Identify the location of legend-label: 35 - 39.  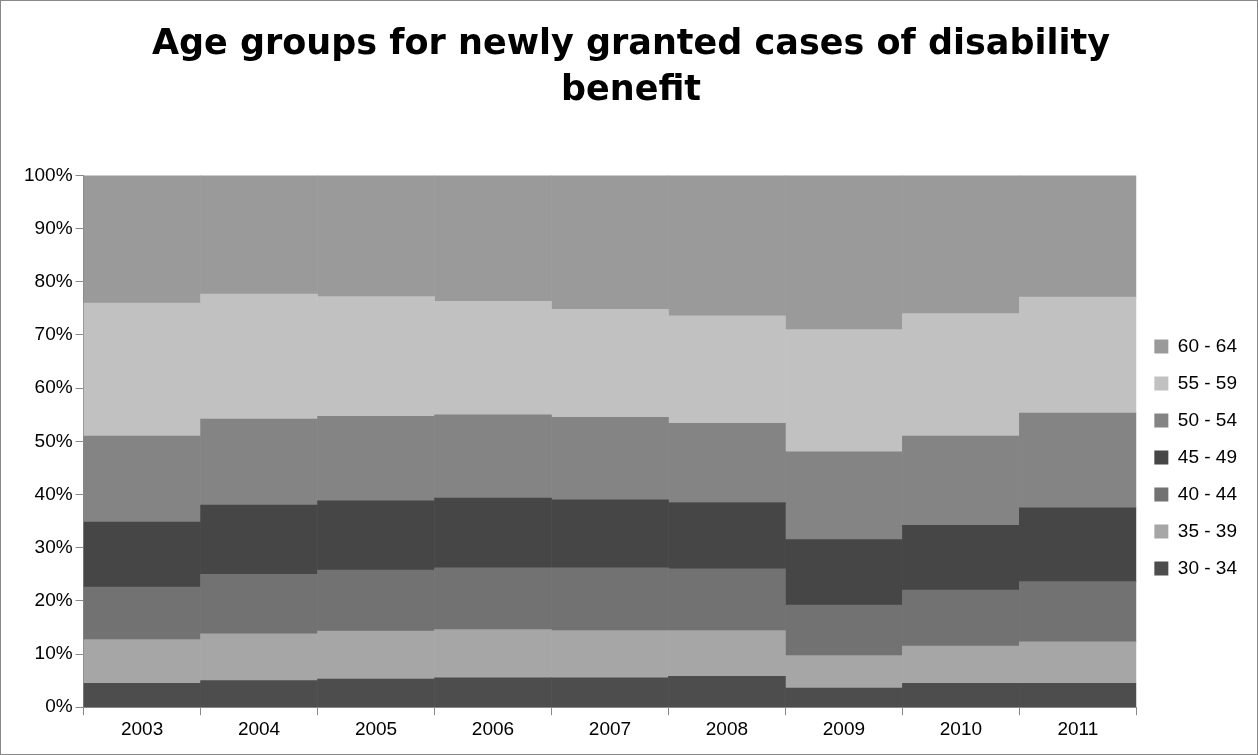
(1207, 530).